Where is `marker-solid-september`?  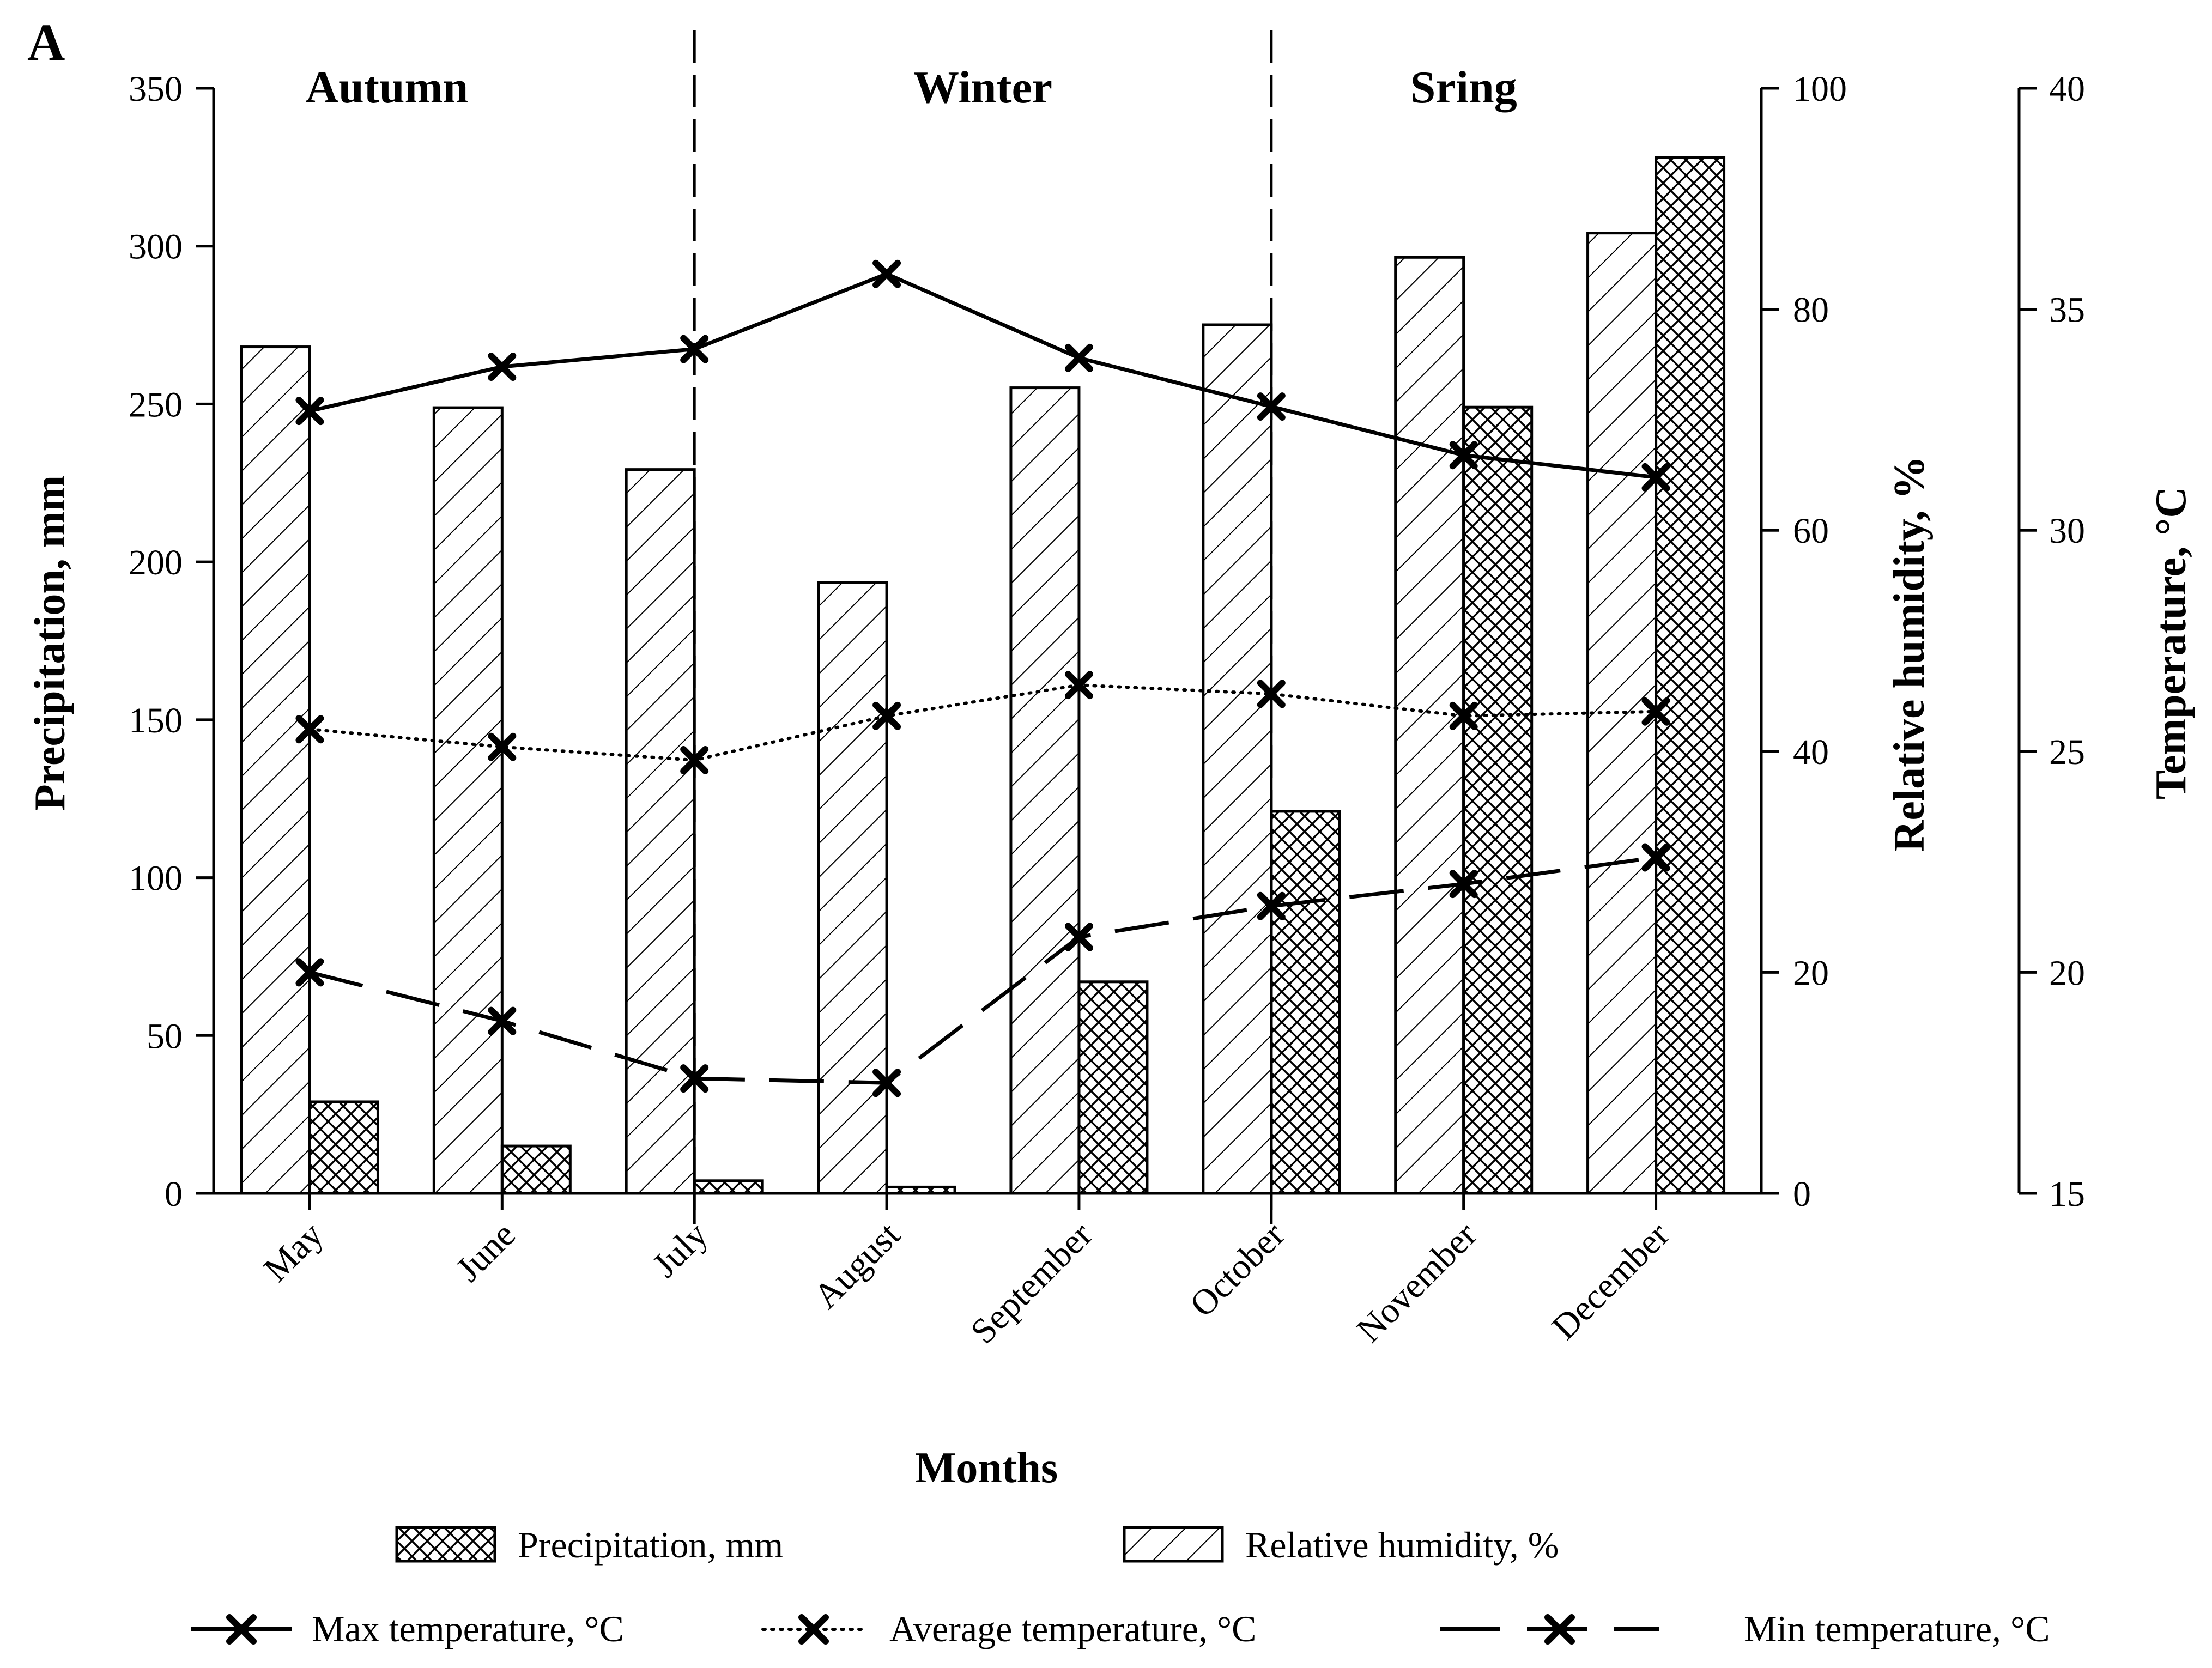
marker-solid-september is located at coordinates (1078, 357).